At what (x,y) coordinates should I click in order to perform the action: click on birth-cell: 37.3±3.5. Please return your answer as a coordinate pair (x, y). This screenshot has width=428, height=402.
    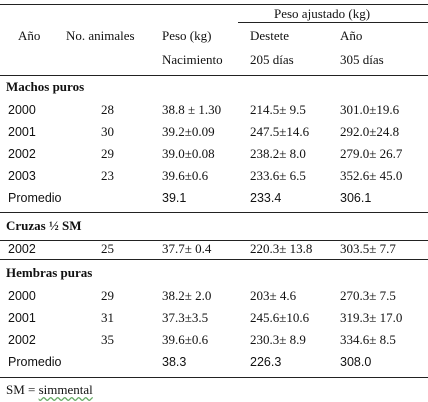
    Looking at the image, I should click on (185, 317).